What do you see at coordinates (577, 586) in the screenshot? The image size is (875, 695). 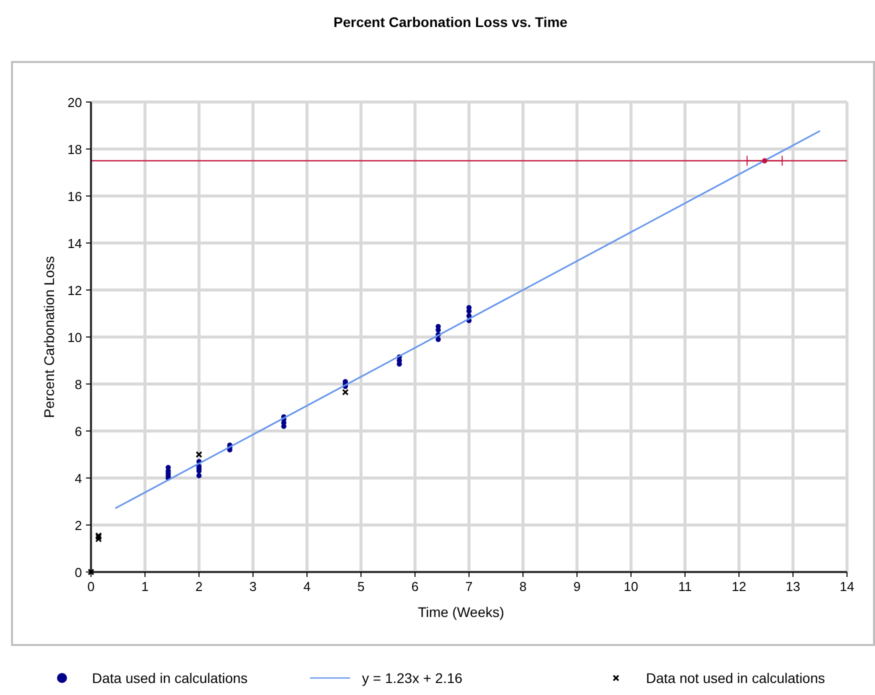 I see `x-tick-label: 9` at bounding box center [577, 586].